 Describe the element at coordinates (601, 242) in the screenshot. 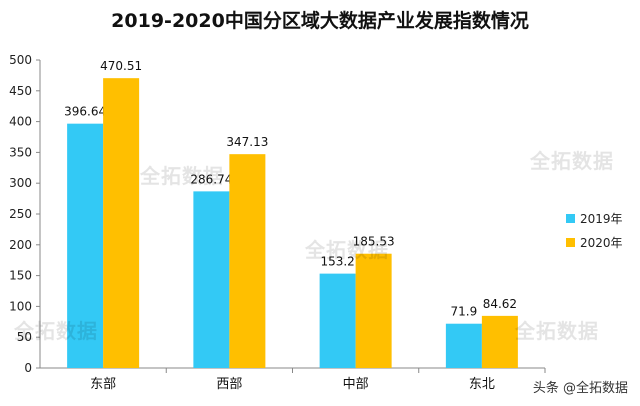

I see `legend-label: 2020年` at that location.